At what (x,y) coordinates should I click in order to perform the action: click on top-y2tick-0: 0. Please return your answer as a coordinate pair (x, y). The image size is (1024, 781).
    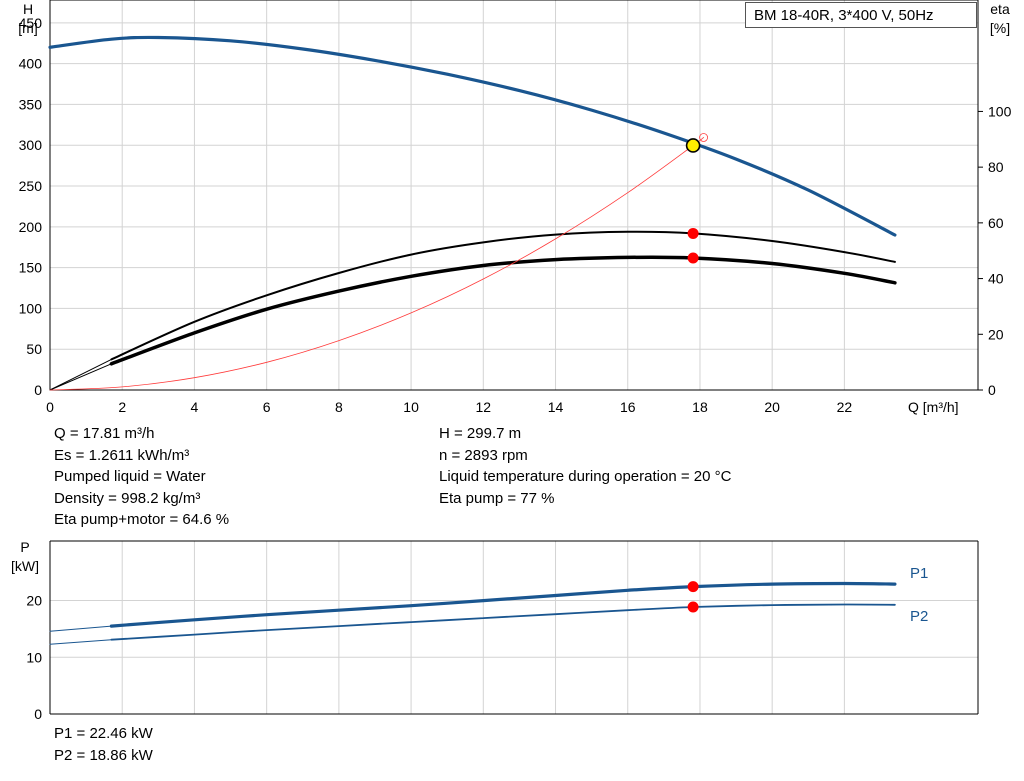
    Looking at the image, I should click on (992, 390).